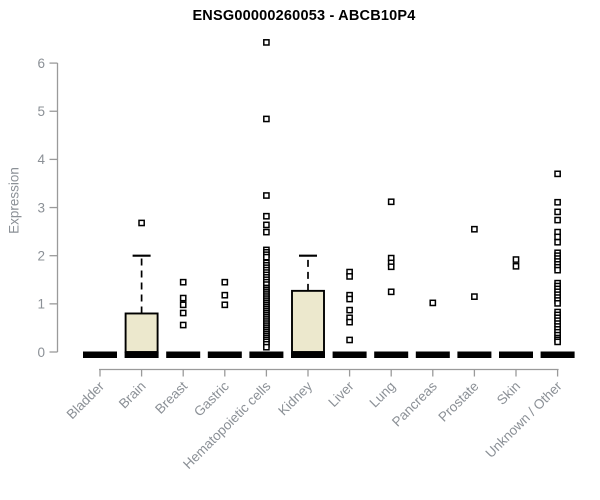  I want to click on x-tick-label: Unknown / Other, so click(523, 419).